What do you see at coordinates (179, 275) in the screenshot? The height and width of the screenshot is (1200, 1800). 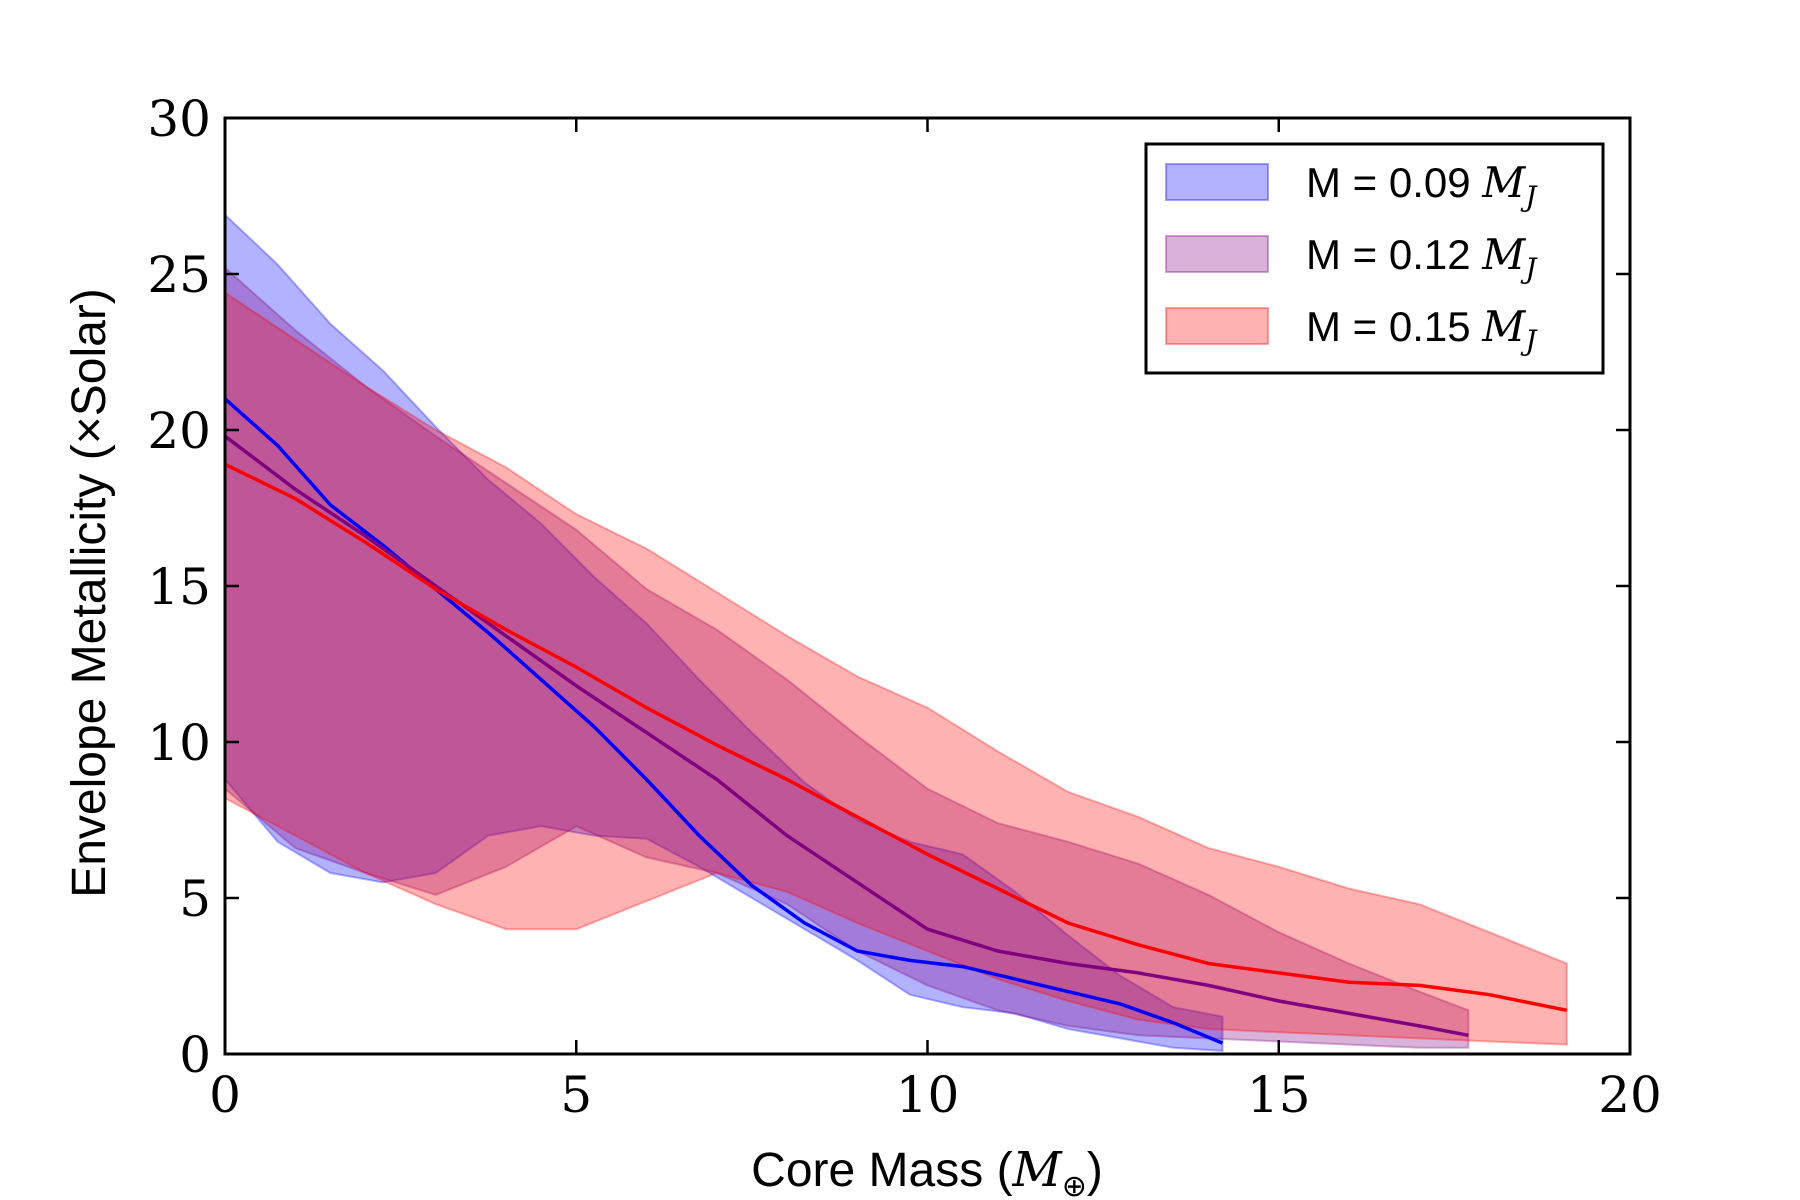 I see `y-tick-label: 25` at bounding box center [179, 275].